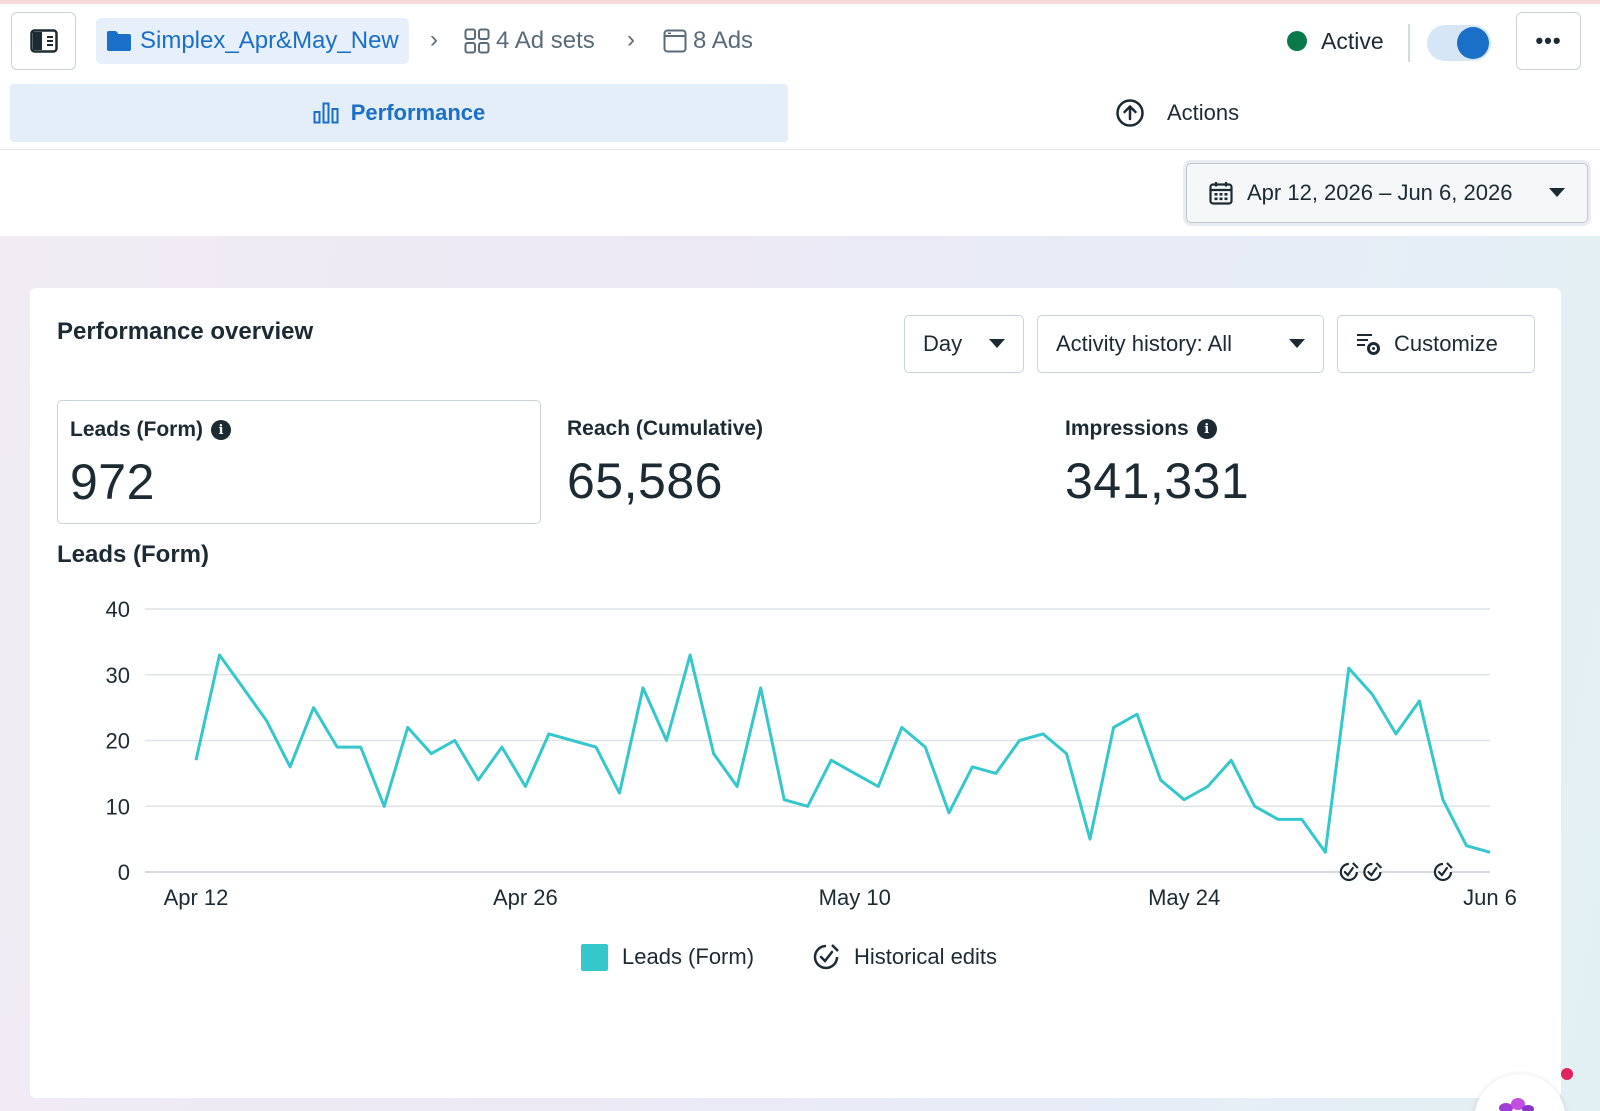 This screenshot has width=1600, height=1111. I want to click on metric-leads-label: Leads (Form), so click(137, 429).